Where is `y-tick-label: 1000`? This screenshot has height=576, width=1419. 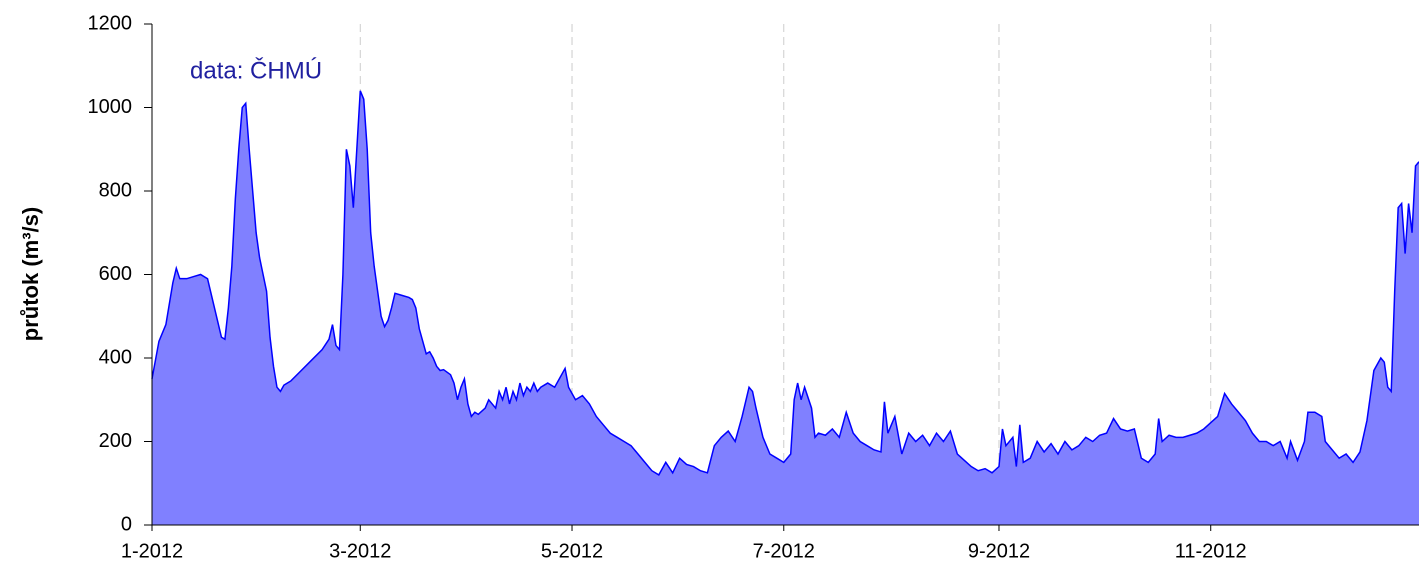 y-tick-label: 1000 is located at coordinates (110, 107).